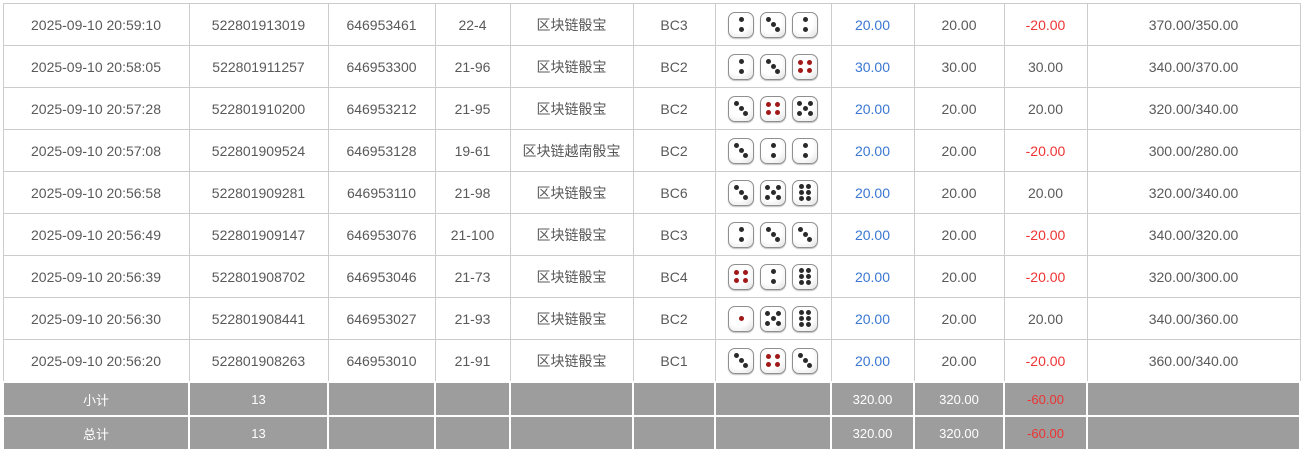 The height and width of the screenshot is (472, 1301). Describe the element at coordinates (674, 361) in the screenshot. I see `bet-type-cell: BC1` at that location.